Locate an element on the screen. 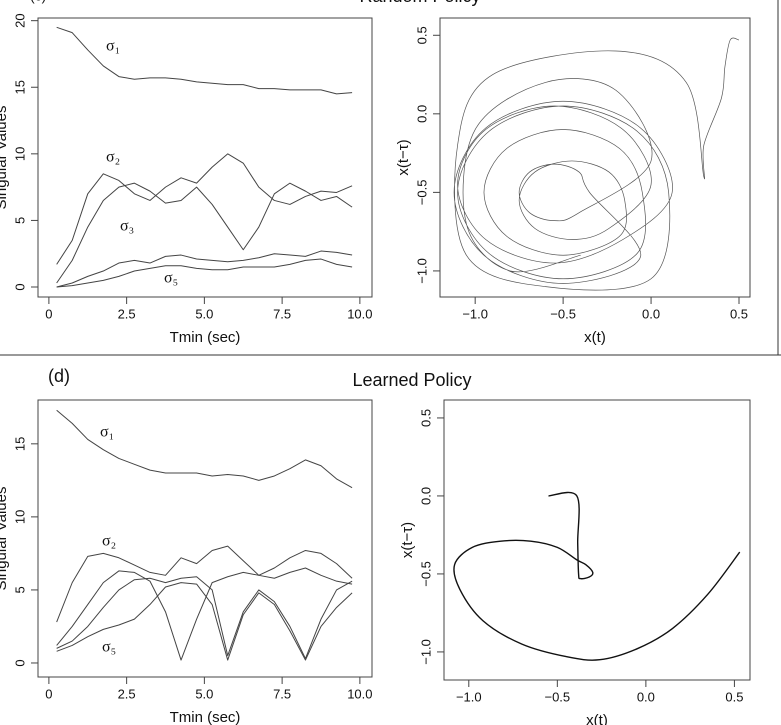  panel-label: (c) is located at coordinates (38, 2).